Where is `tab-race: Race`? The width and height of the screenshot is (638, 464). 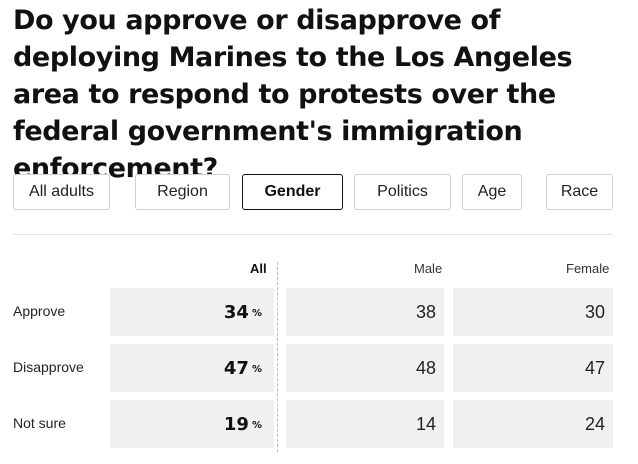 tab-race: Race is located at coordinates (579, 192).